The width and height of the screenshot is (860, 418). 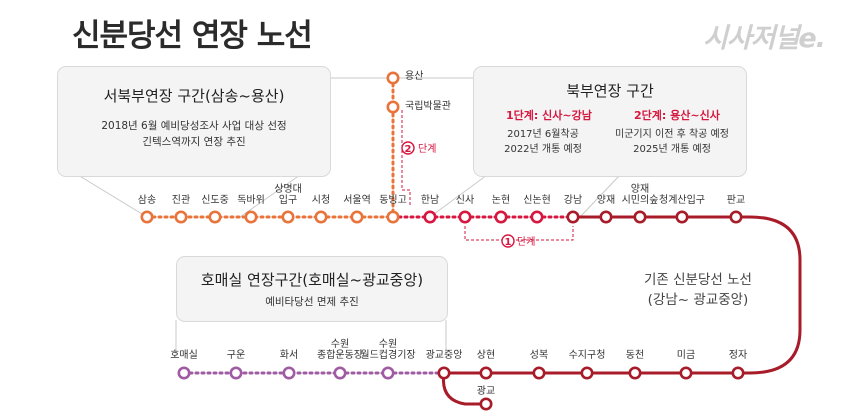 I want to click on connector-north-left, so click(x=458, y=196).